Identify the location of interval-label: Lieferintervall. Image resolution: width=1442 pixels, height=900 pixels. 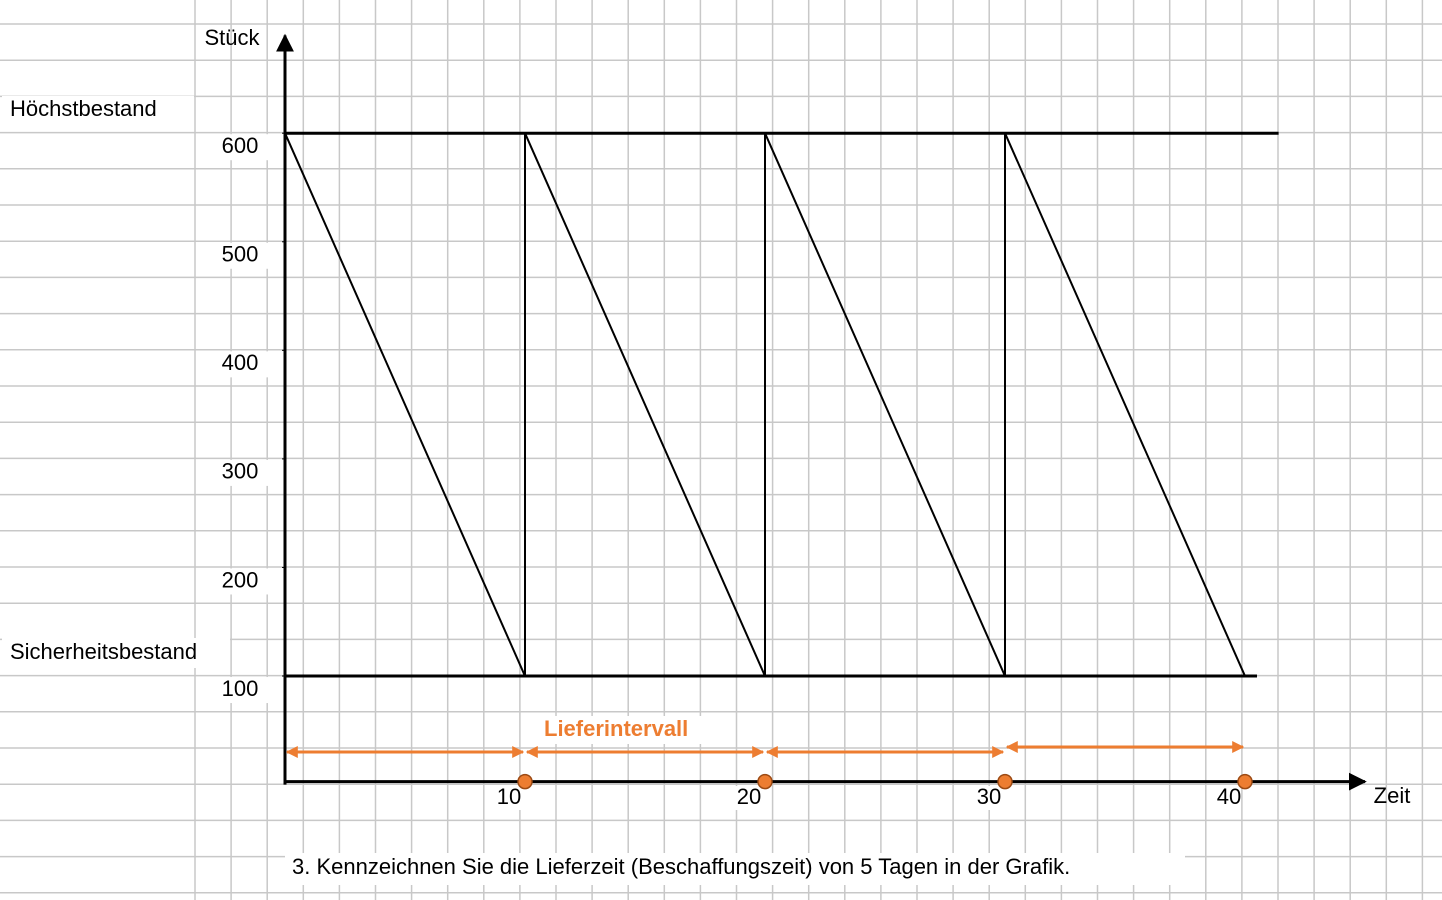
(616, 728).